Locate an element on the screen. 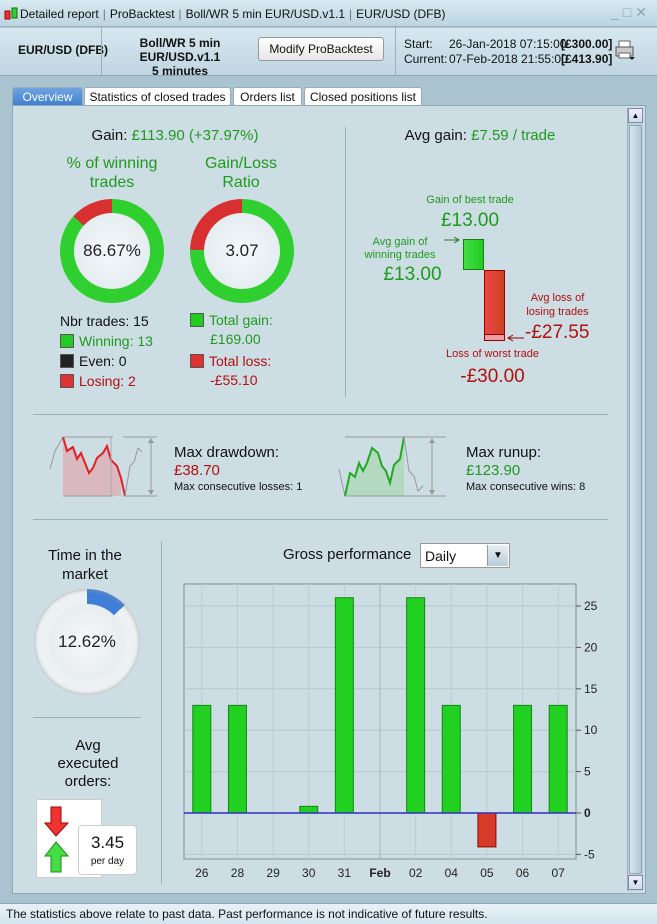 This screenshot has width=657, height=924. maximize-icon: □ is located at coordinates (629, 12).